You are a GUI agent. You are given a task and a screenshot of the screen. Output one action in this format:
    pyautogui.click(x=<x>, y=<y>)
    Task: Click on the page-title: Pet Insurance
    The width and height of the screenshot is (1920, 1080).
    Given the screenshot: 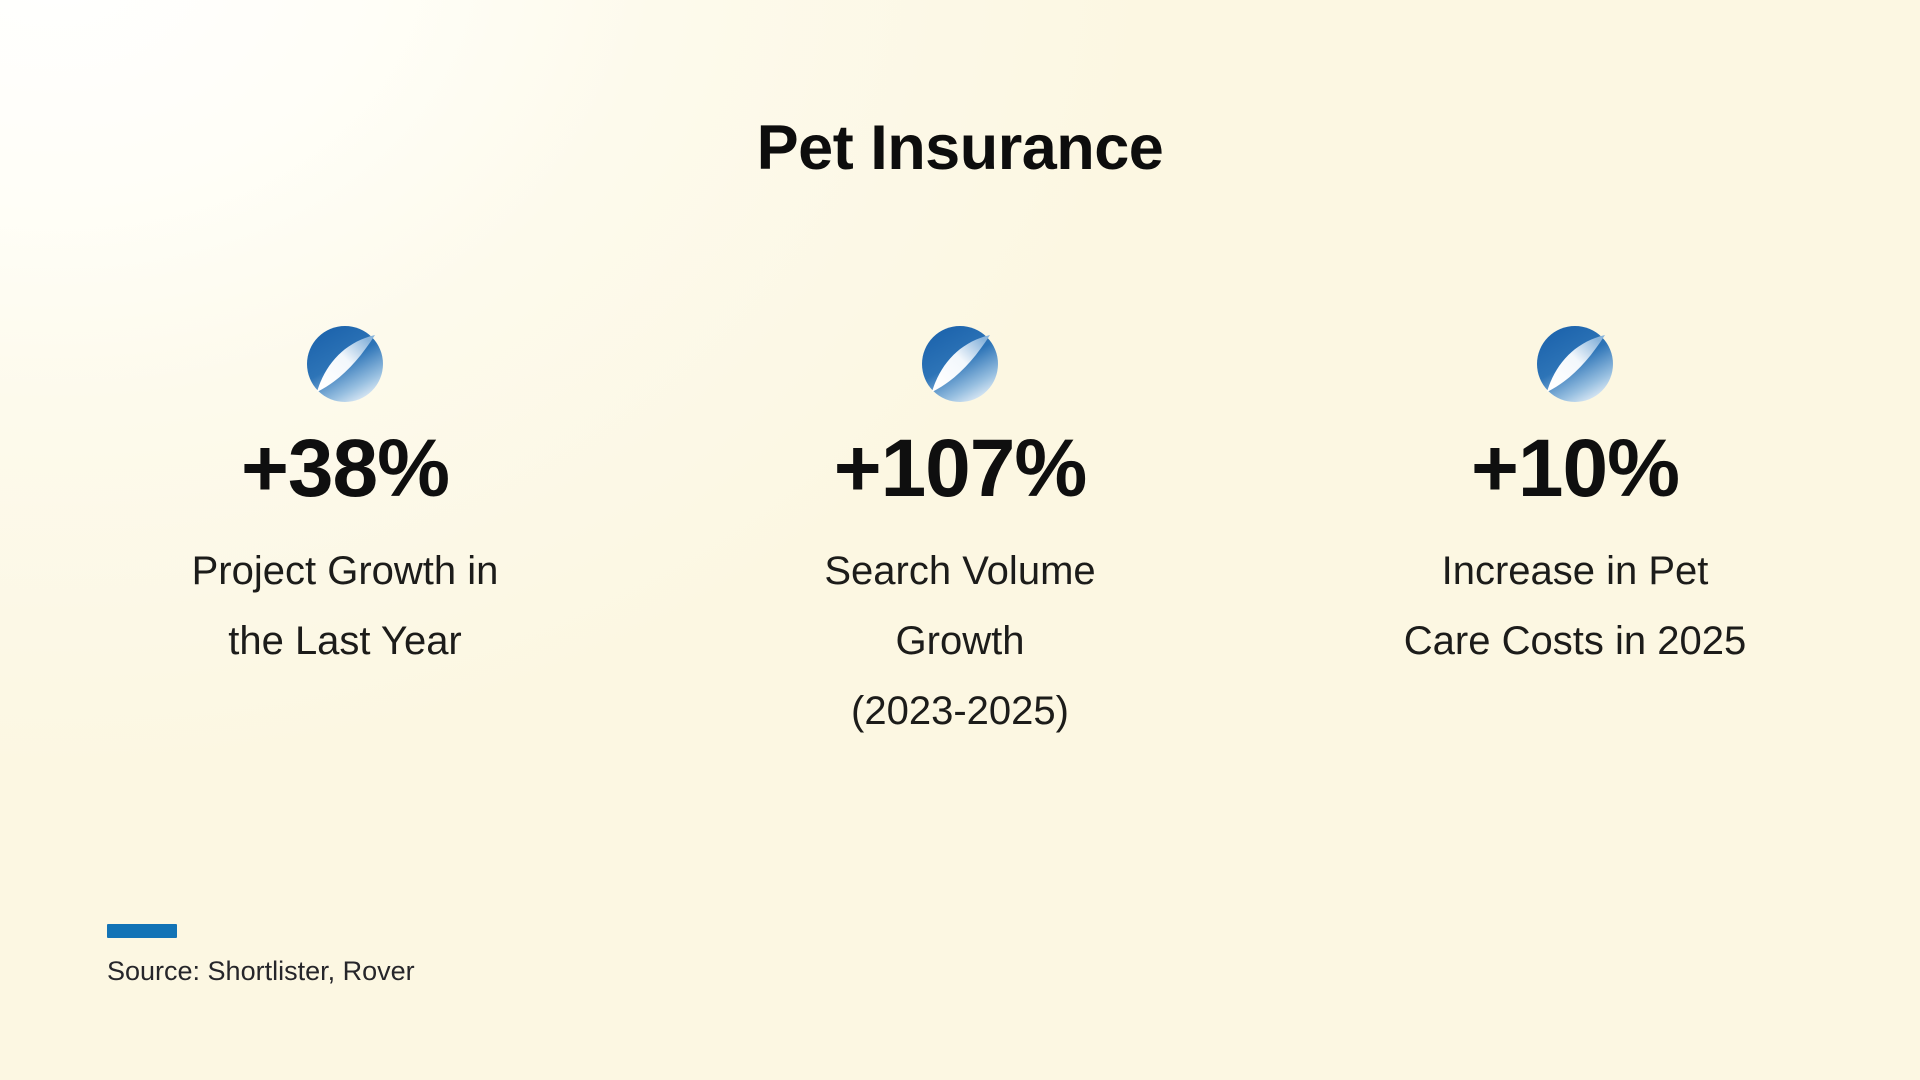 What is the action you would take?
    pyautogui.click(x=960, y=148)
    